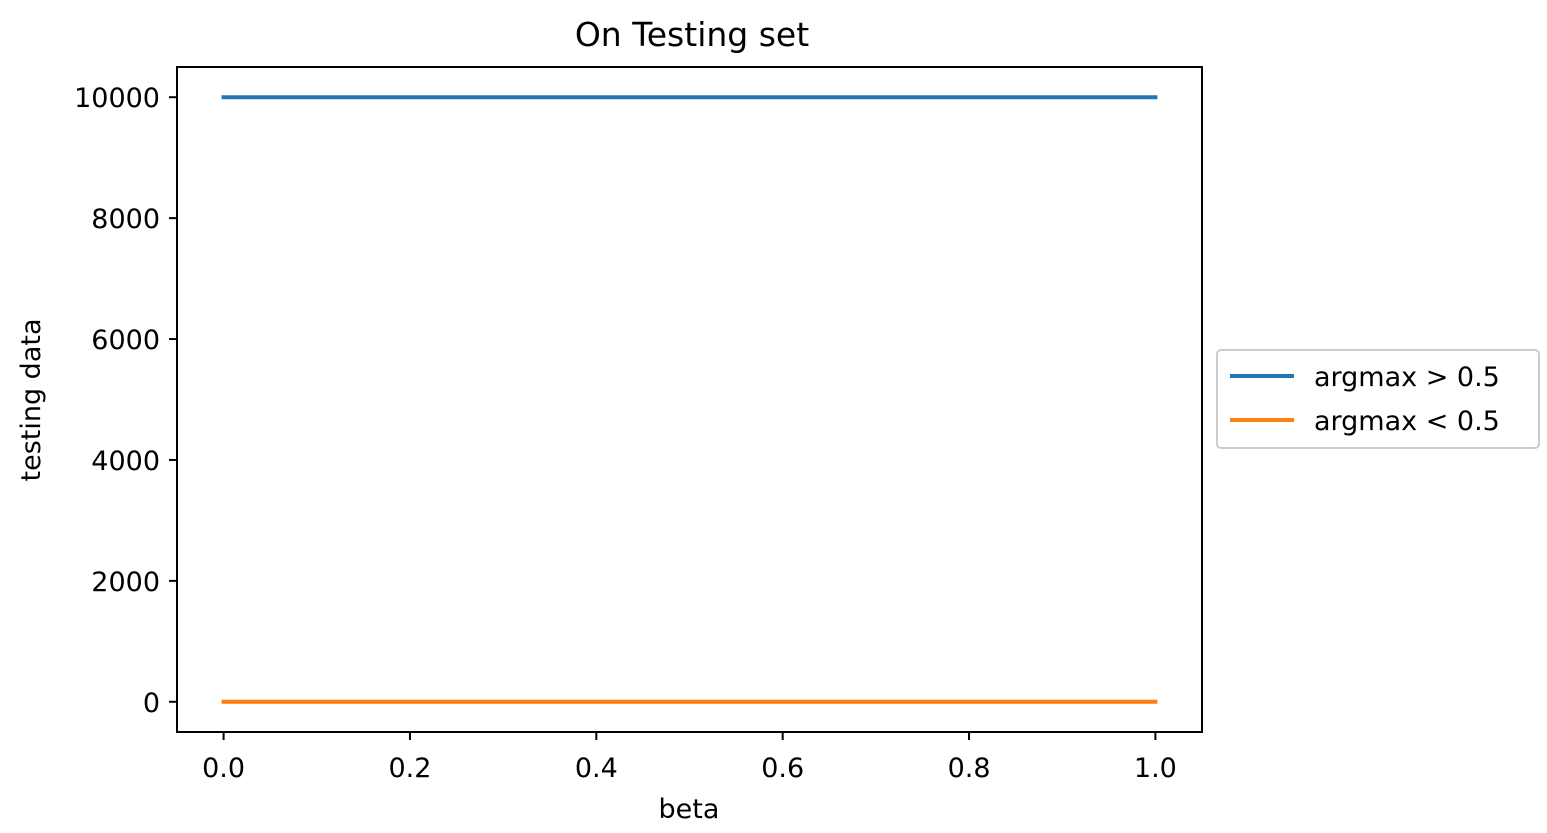  I want to click on y-tick-label: 8000, so click(125, 219).